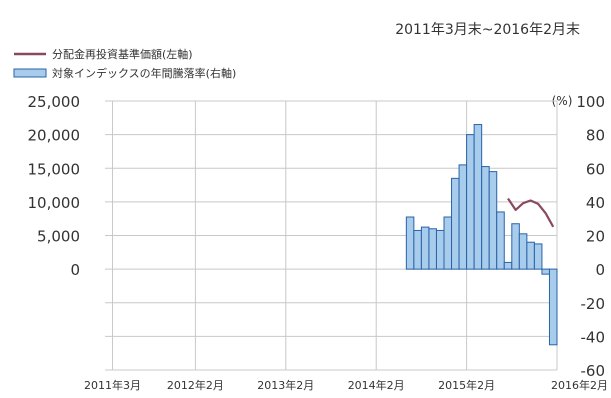 This screenshot has height=398, width=611. What do you see at coordinates (593, 304) in the screenshot?
I see `right-tick-label: -20` at bounding box center [593, 304].